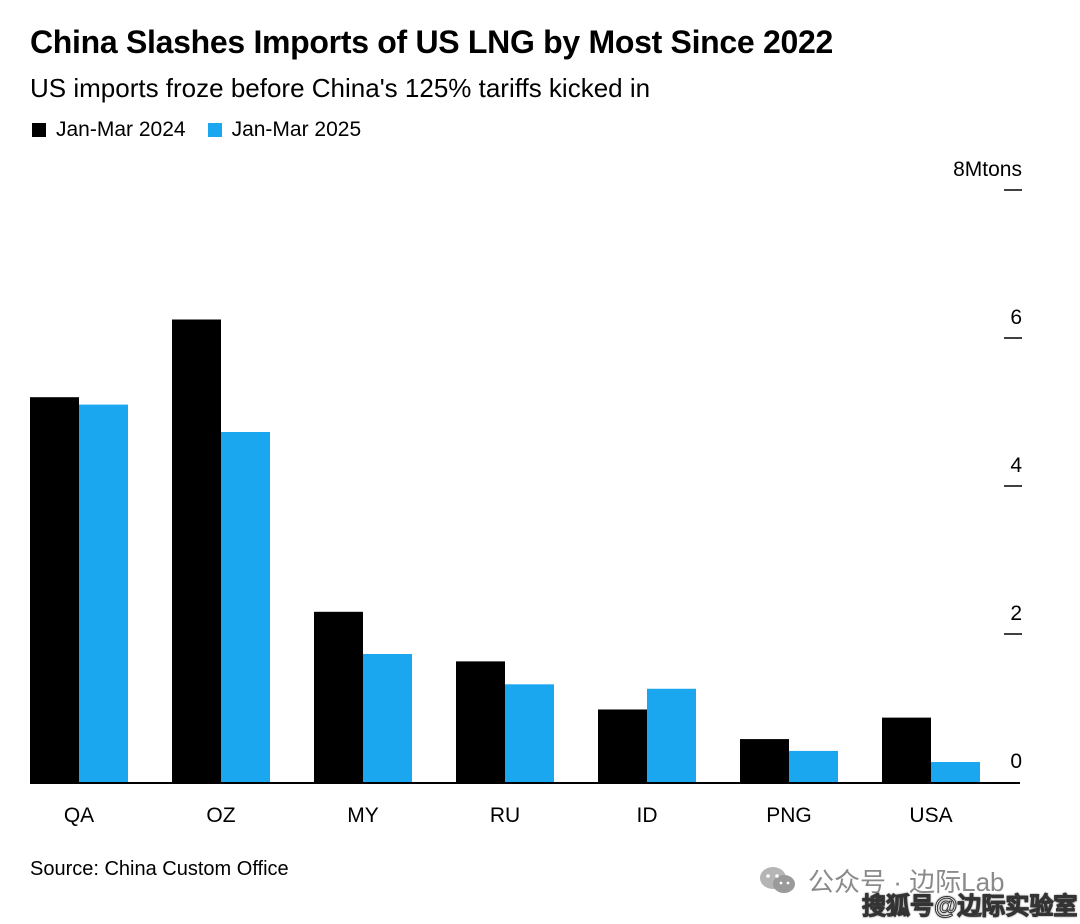 This screenshot has height=924, width=1080. I want to click on source-note: Source: China Custom Office, so click(159, 869).